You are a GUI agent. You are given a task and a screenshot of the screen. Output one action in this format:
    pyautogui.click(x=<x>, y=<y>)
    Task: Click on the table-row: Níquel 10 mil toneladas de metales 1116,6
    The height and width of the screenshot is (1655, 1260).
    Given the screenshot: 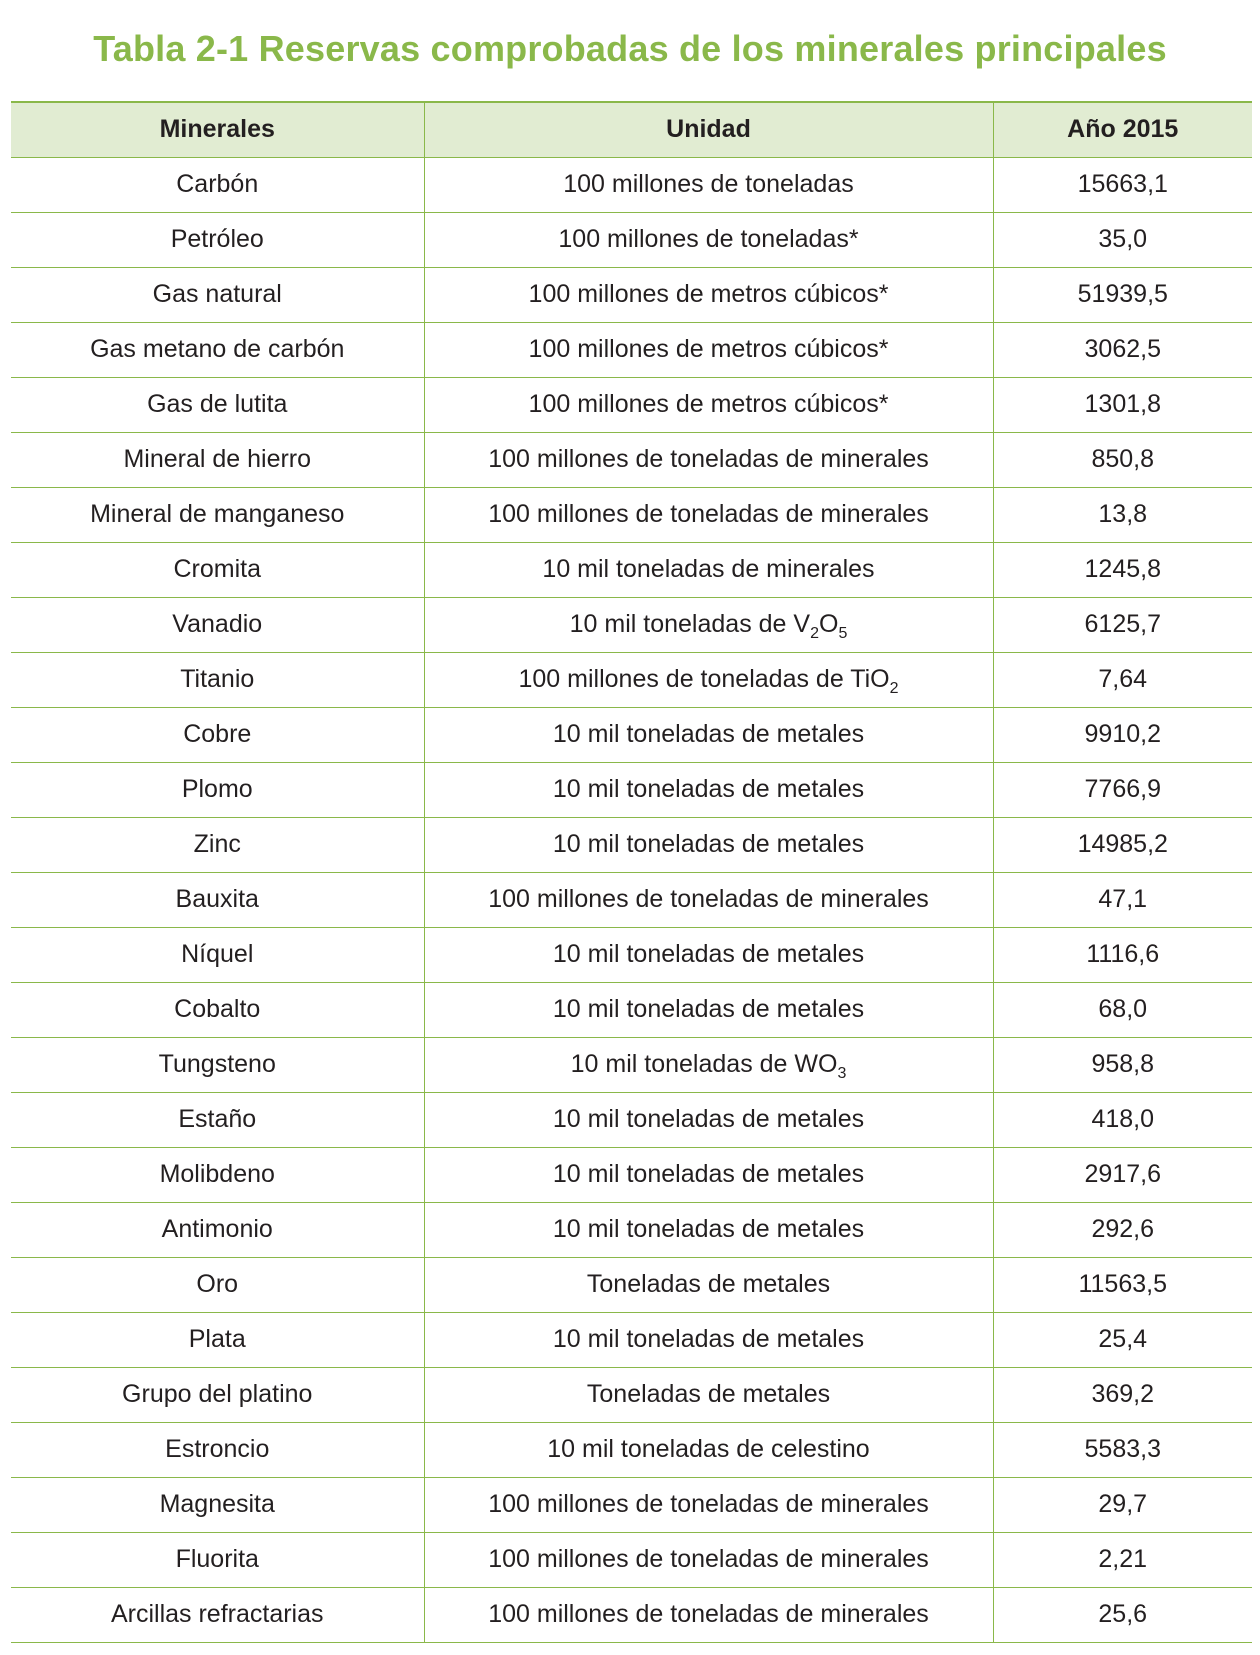 What is the action you would take?
    pyautogui.click(x=631, y=955)
    